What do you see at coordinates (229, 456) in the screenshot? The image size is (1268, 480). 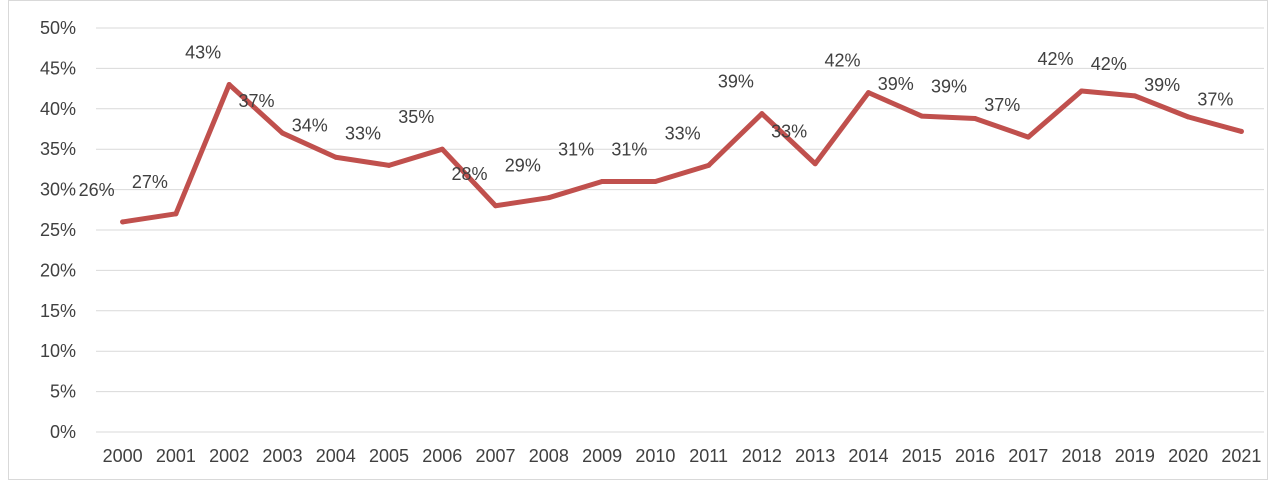 I see `x-tick-label: 2002` at bounding box center [229, 456].